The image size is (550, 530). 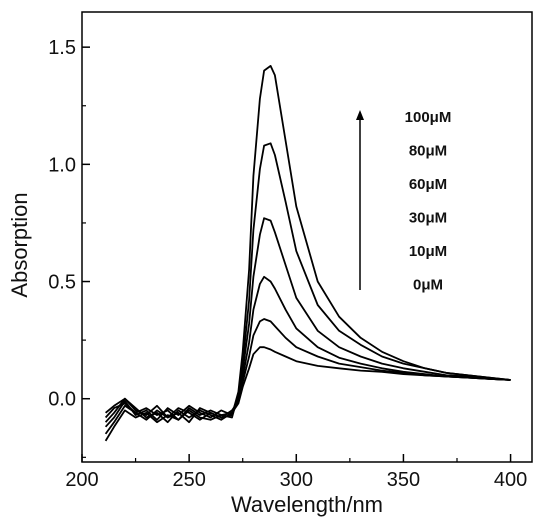 I want to click on y-tick-label: 1.5, so click(x=62, y=48).